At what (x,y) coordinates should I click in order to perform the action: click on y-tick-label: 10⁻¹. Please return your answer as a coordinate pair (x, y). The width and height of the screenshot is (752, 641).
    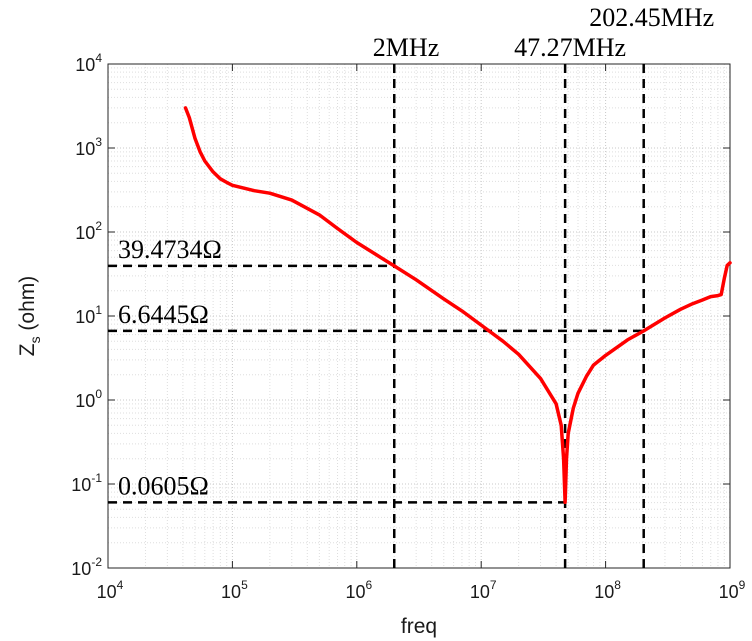
    Looking at the image, I should click on (86, 483).